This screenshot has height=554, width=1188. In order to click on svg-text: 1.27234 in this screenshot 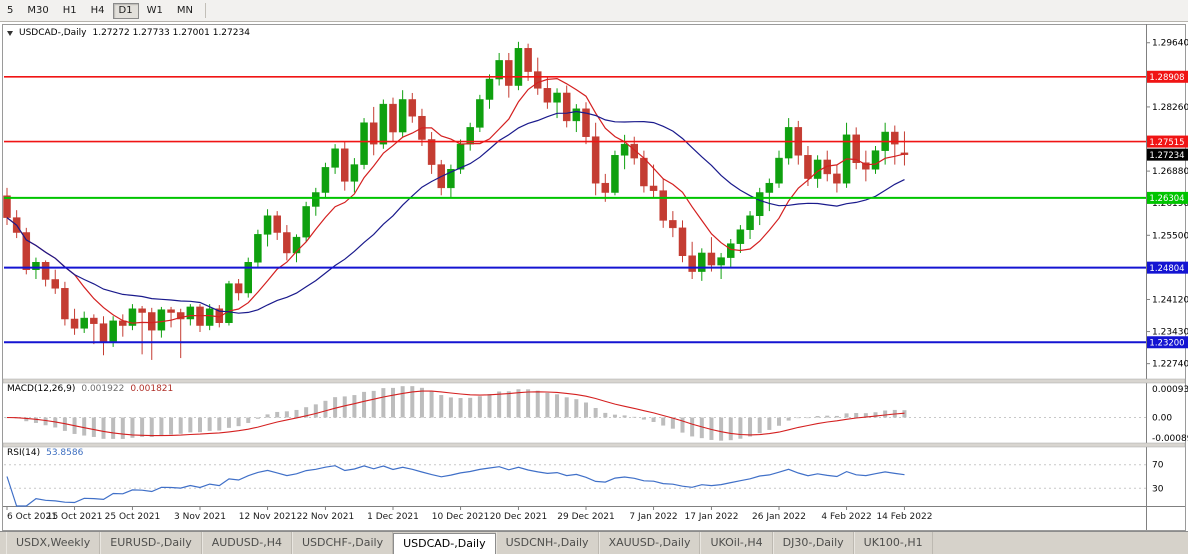, I will do `click(1166, 156)`.